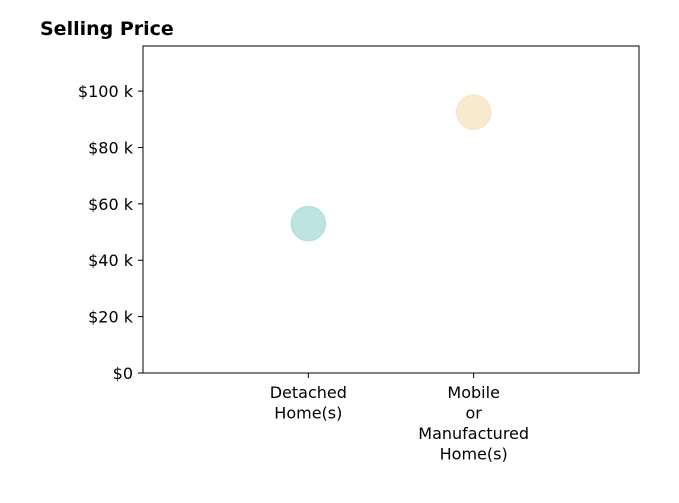 The height and width of the screenshot is (503, 679). What do you see at coordinates (106, 91) in the screenshot?
I see `y-tick-label-5: $100 k` at bounding box center [106, 91].